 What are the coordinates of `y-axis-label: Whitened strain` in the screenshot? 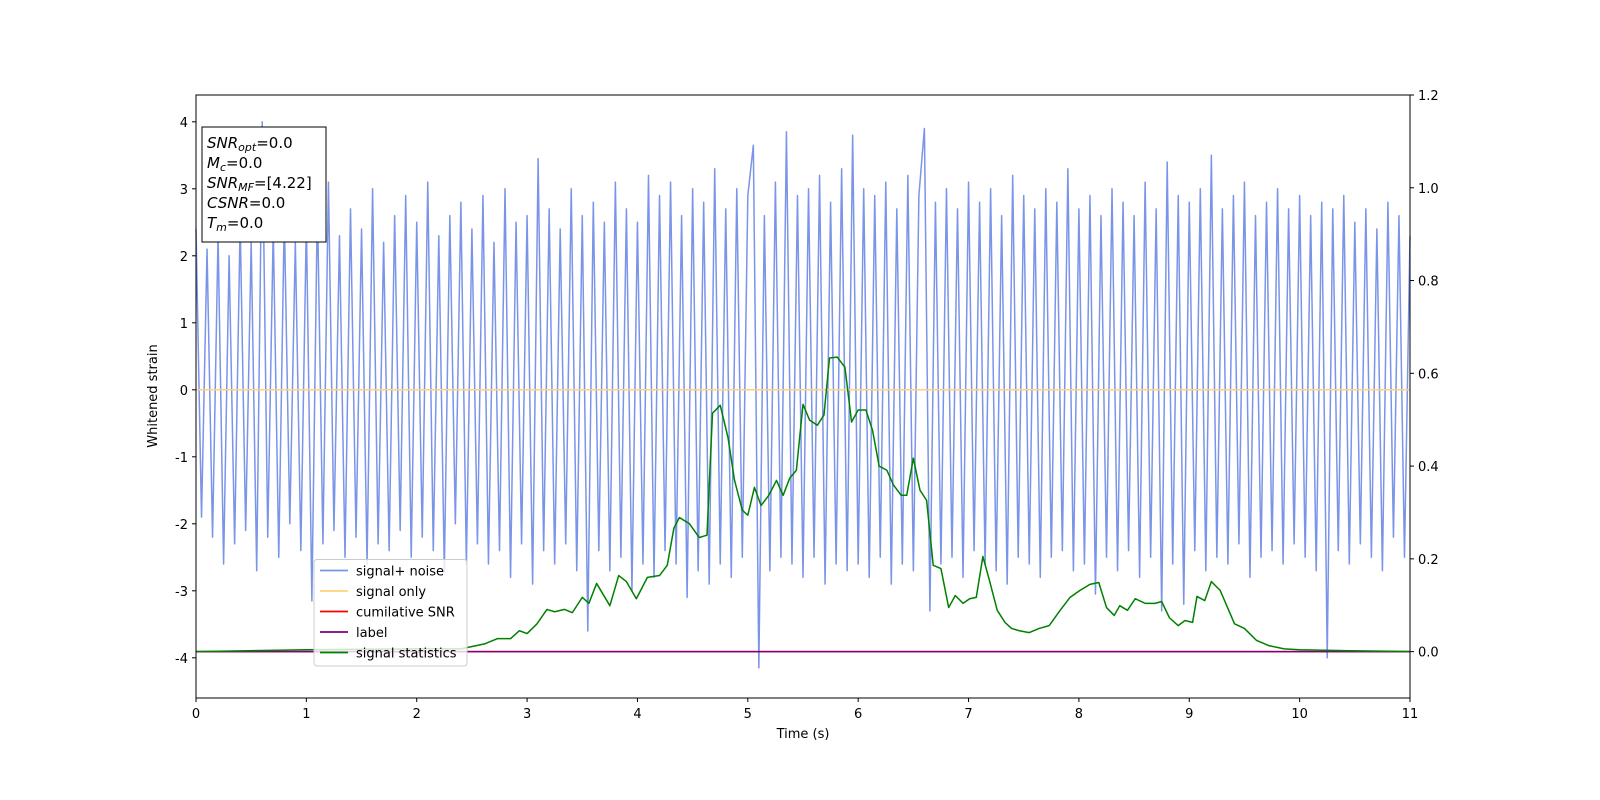 It's located at (153, 395).